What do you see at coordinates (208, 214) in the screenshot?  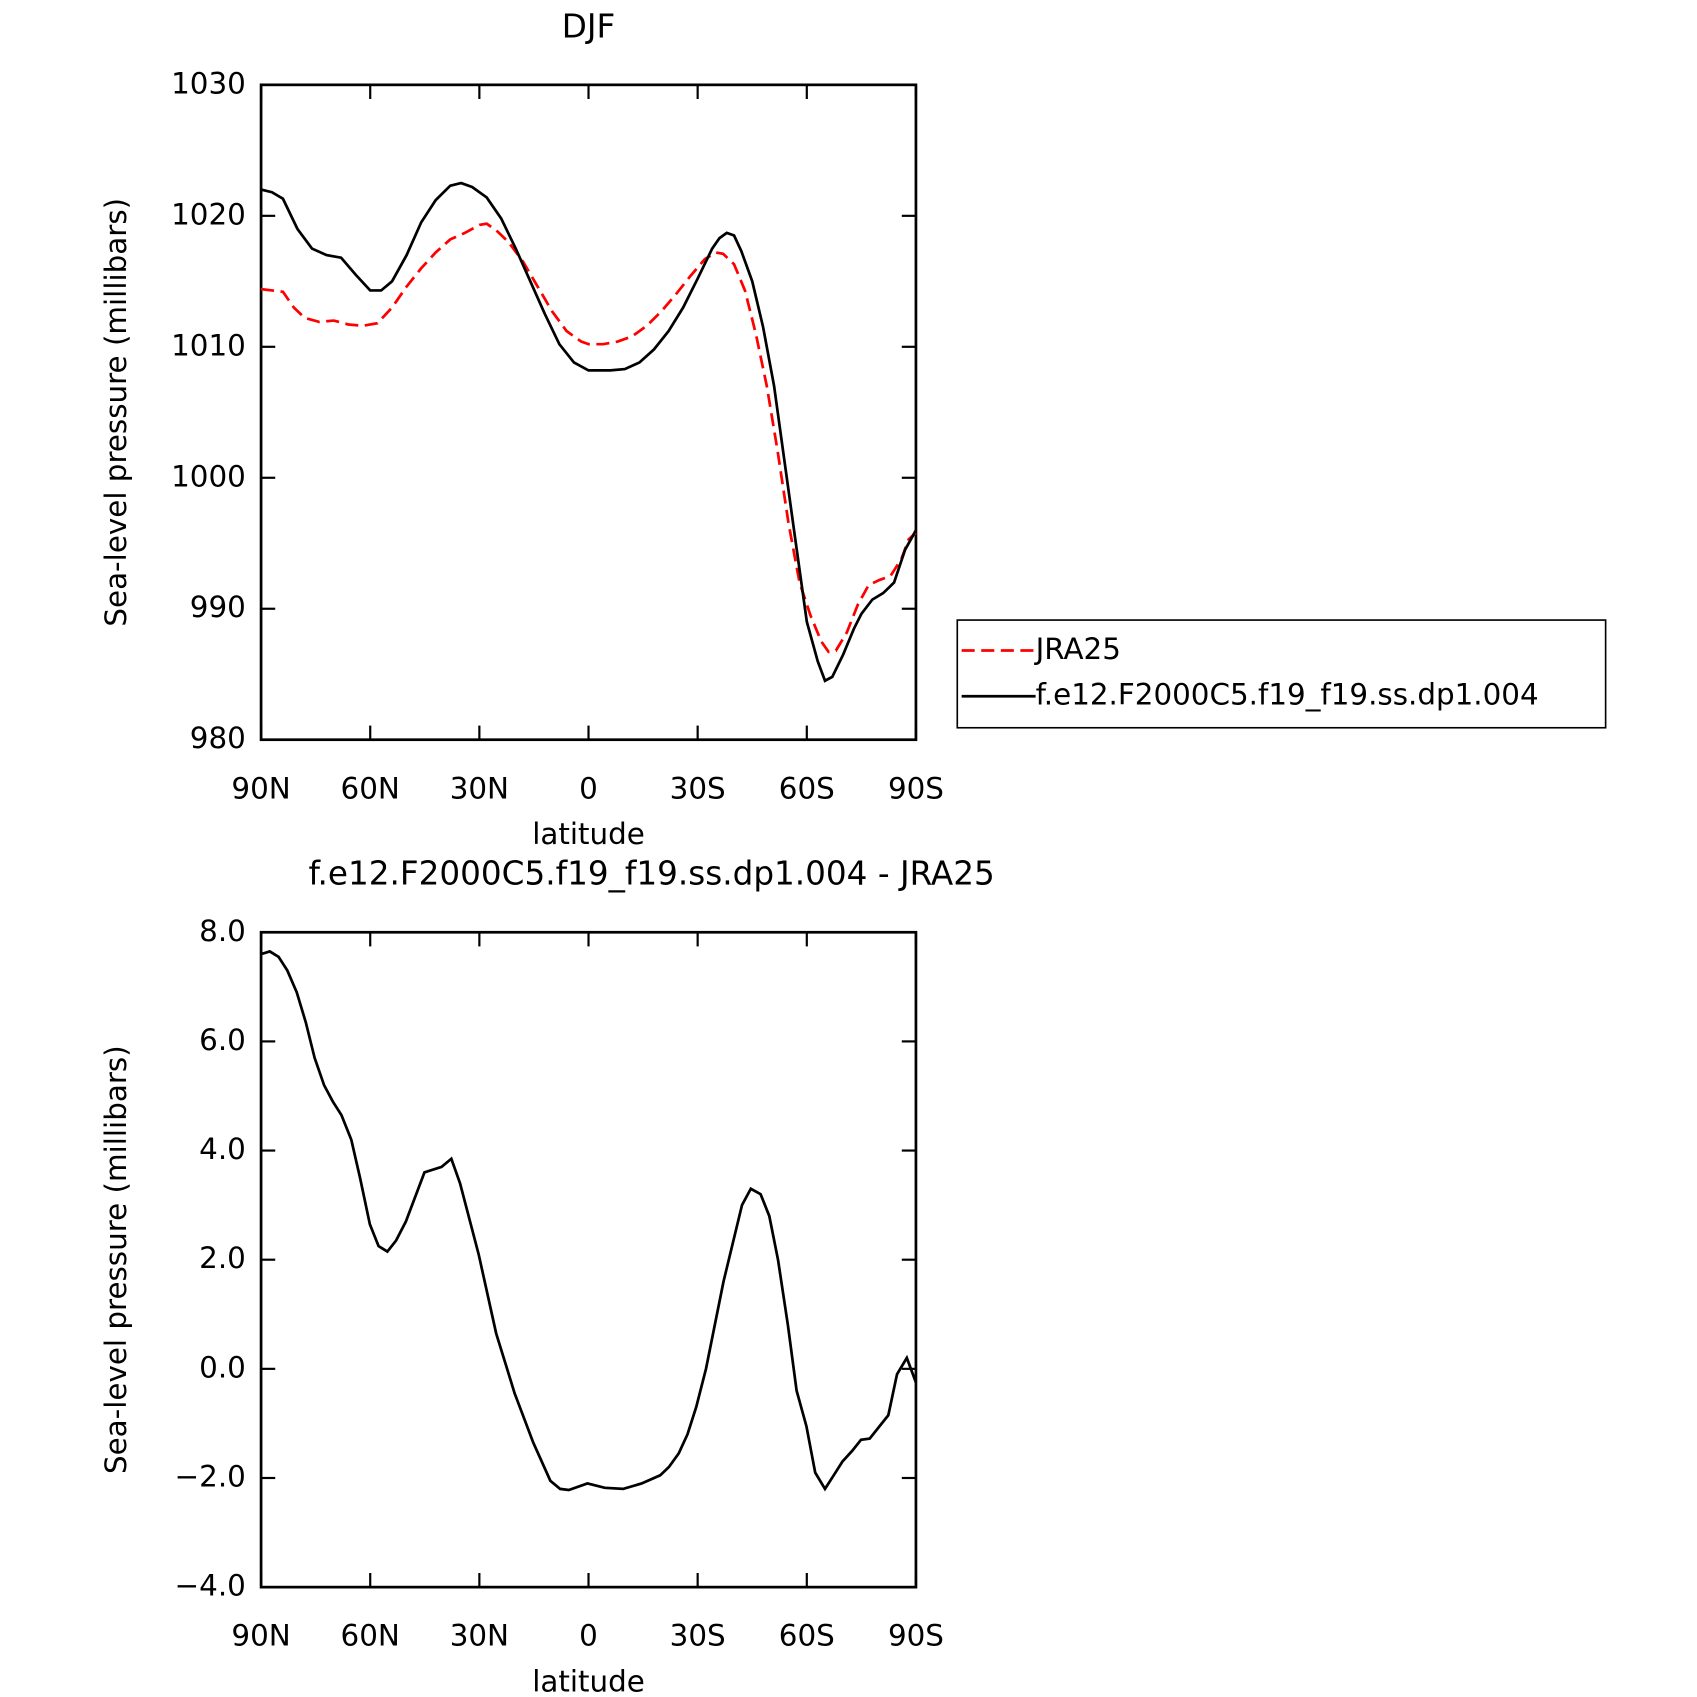 I see `y-tick-label: 1020` at bounding box center [208, 214].